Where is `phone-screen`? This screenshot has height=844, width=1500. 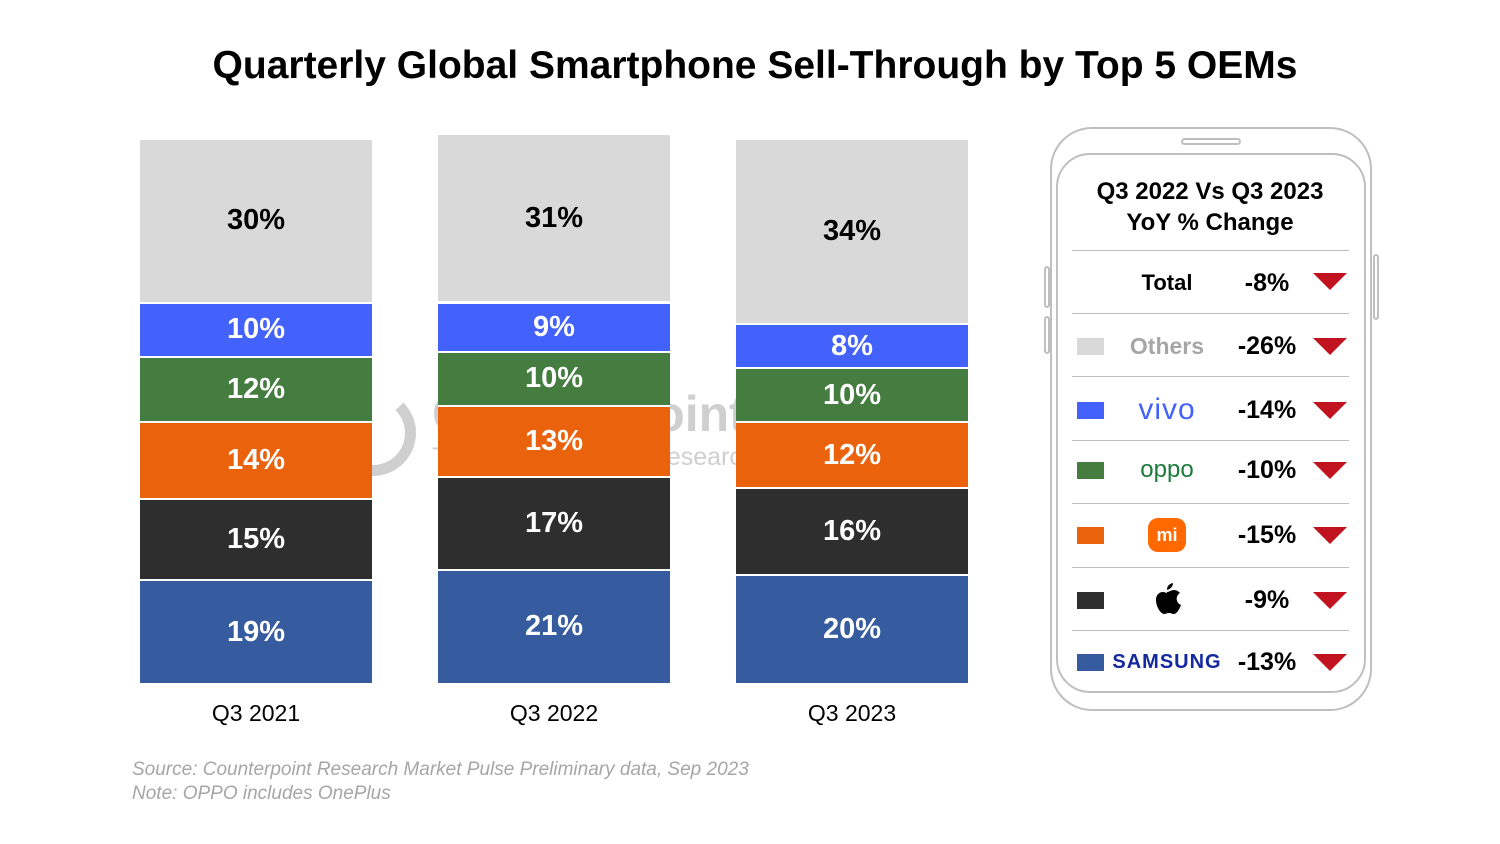
phone-screen is located at coordinates (1211, 423).